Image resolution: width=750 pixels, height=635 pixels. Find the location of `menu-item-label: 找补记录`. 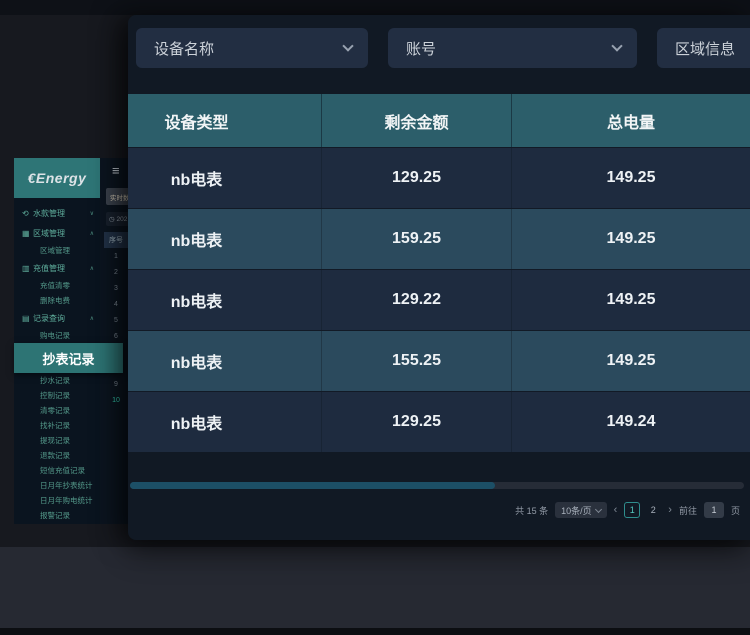

menu-item-label: 找补记录 is located at coordinates (55, 425).